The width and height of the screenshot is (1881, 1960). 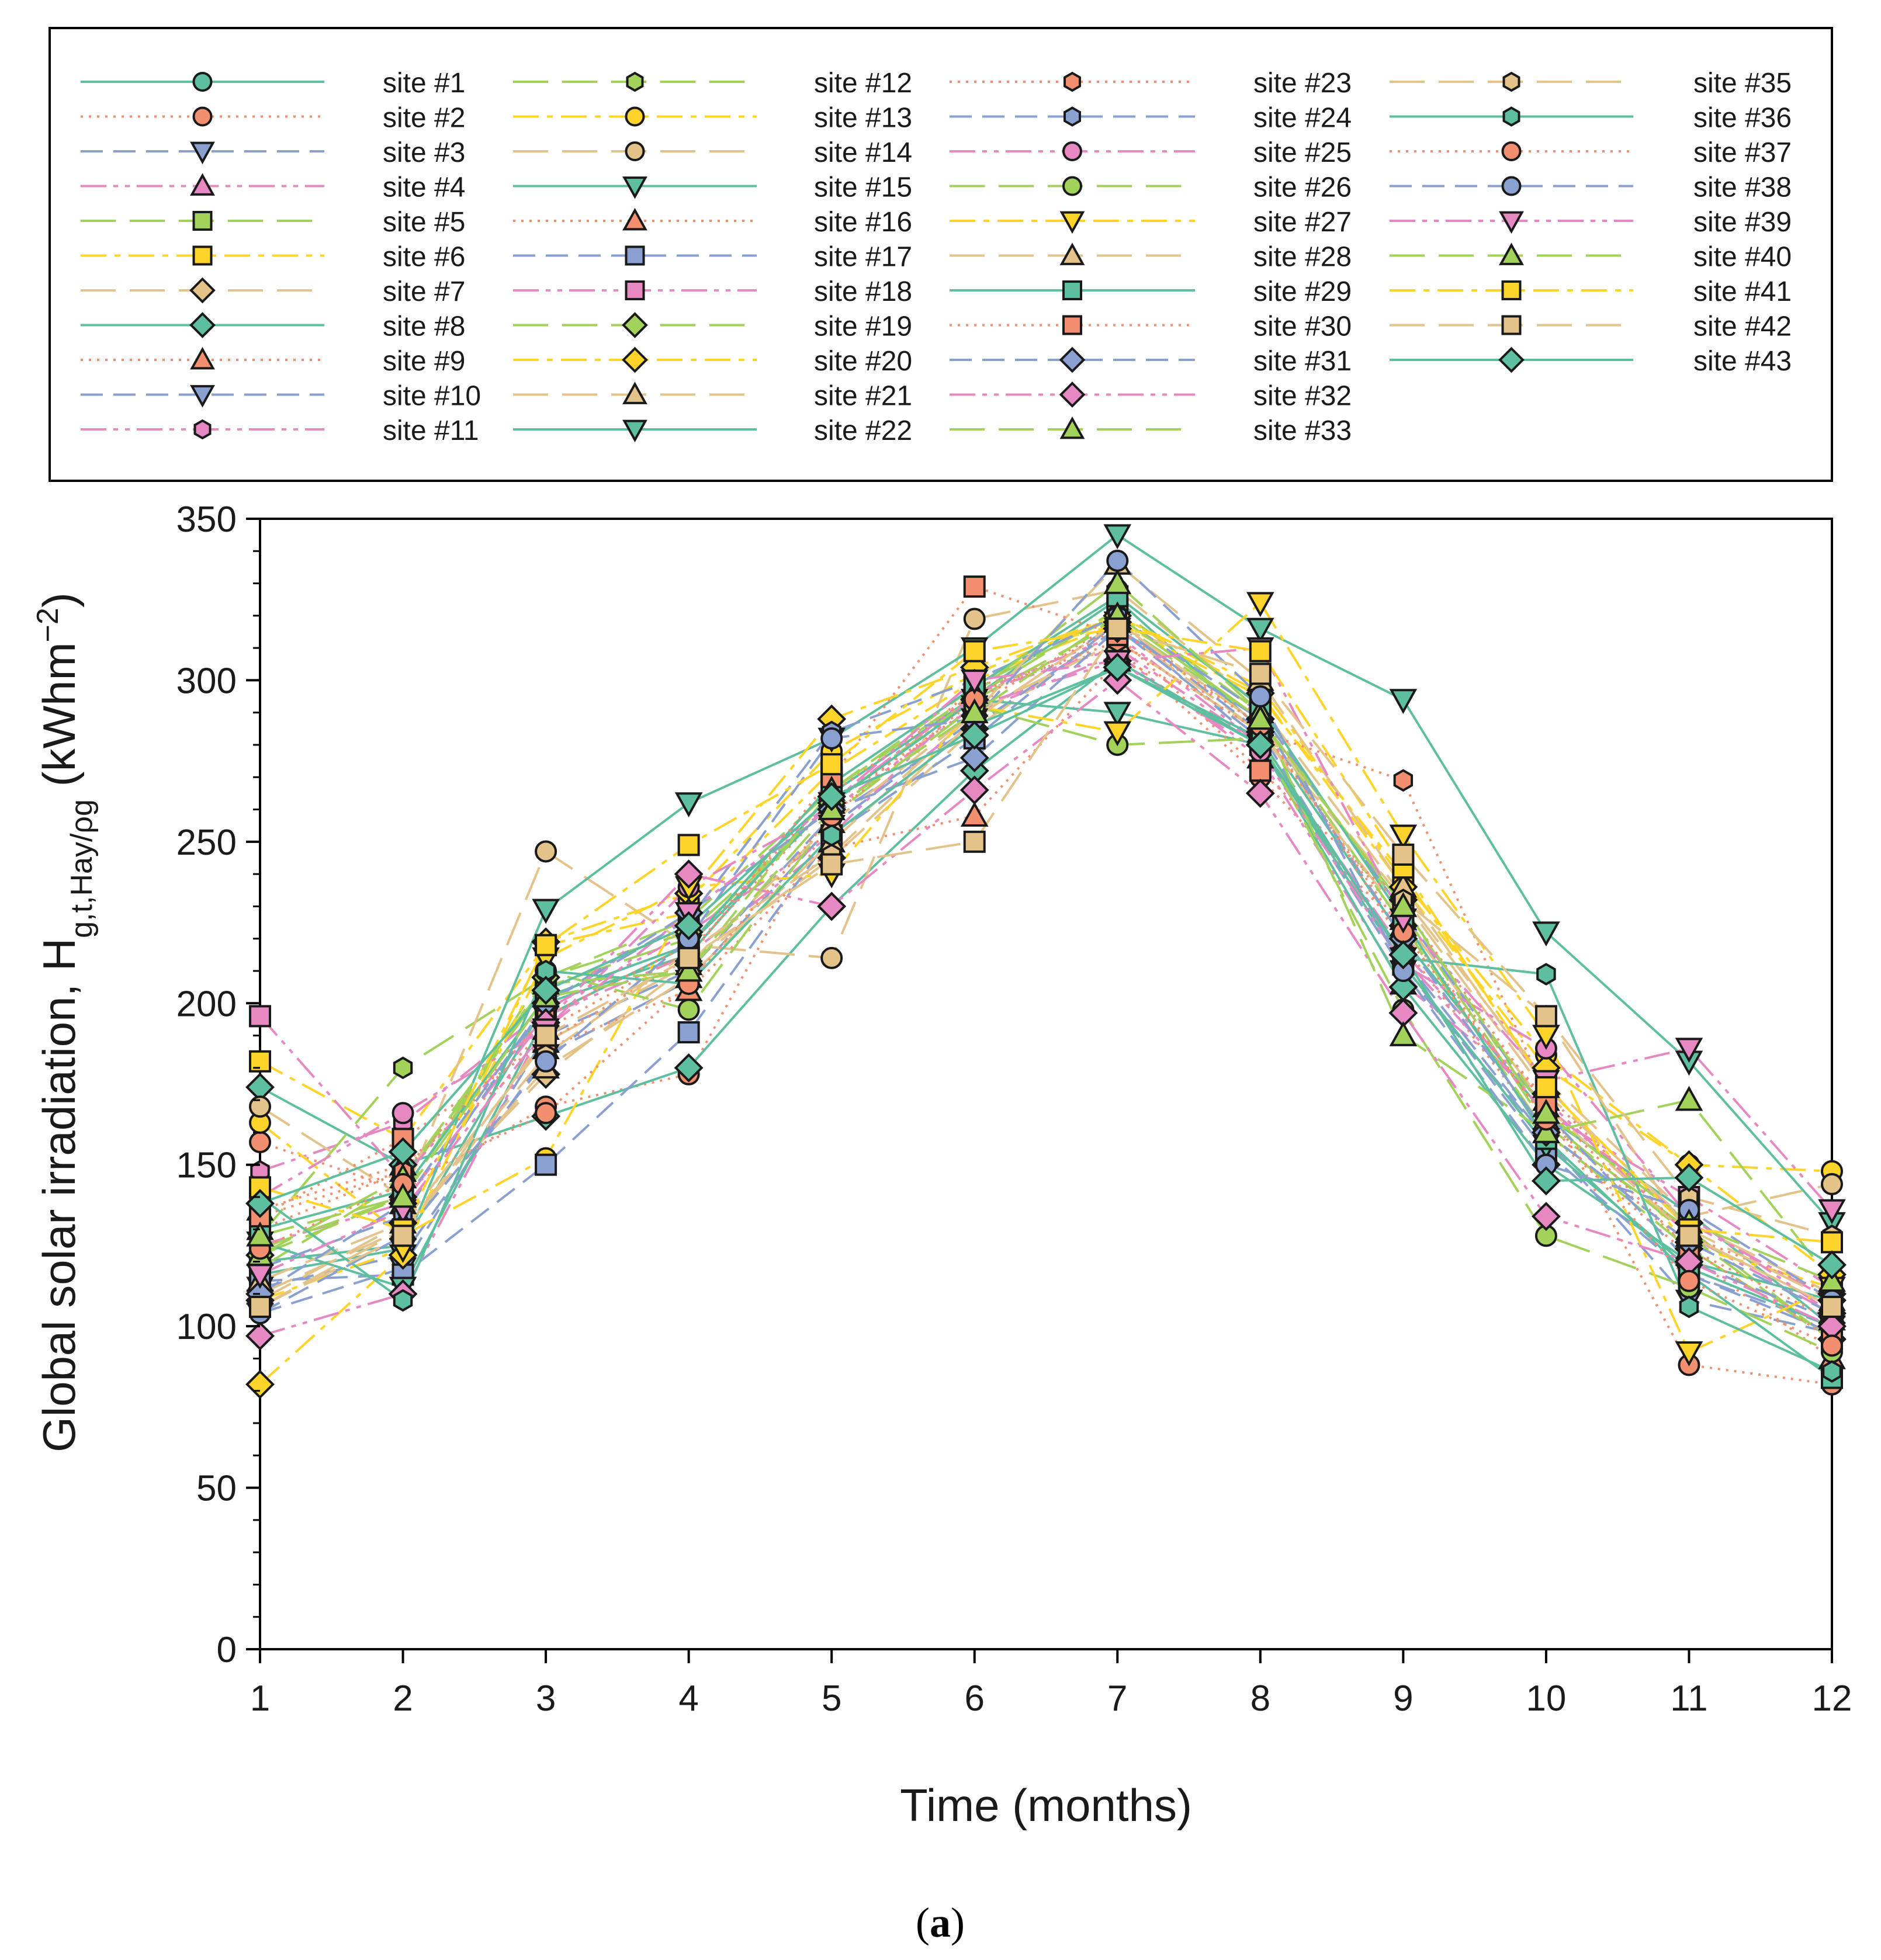 What do you see at coordinates (1151, 83) in the screenshot?
I see `legend-item-site-23: site #23` at bounding box center [1151, 83].